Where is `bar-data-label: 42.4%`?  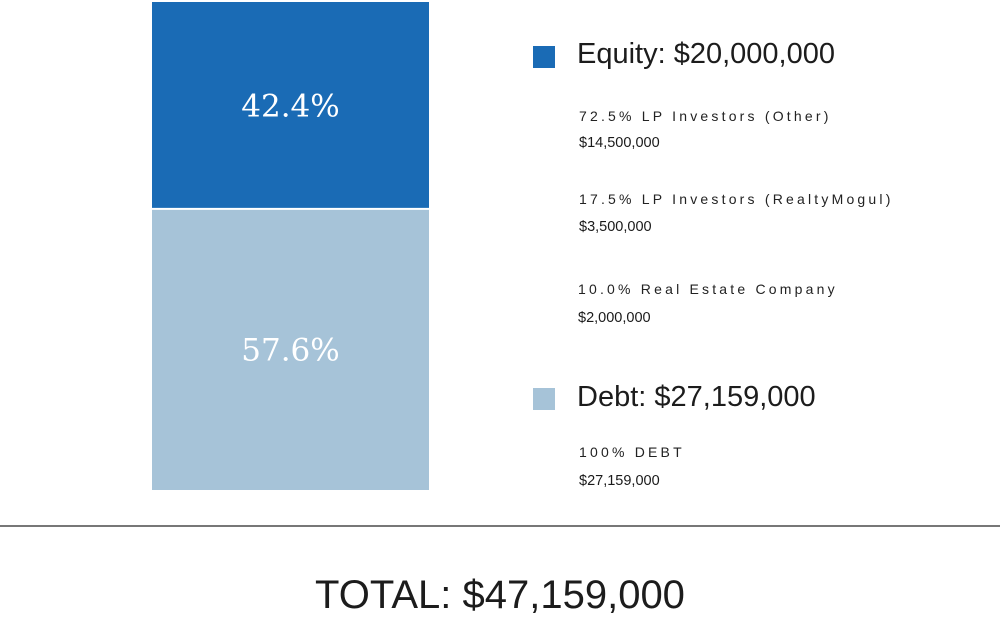
bar-data-label: 42.4% is located at coordinates (290, 106).